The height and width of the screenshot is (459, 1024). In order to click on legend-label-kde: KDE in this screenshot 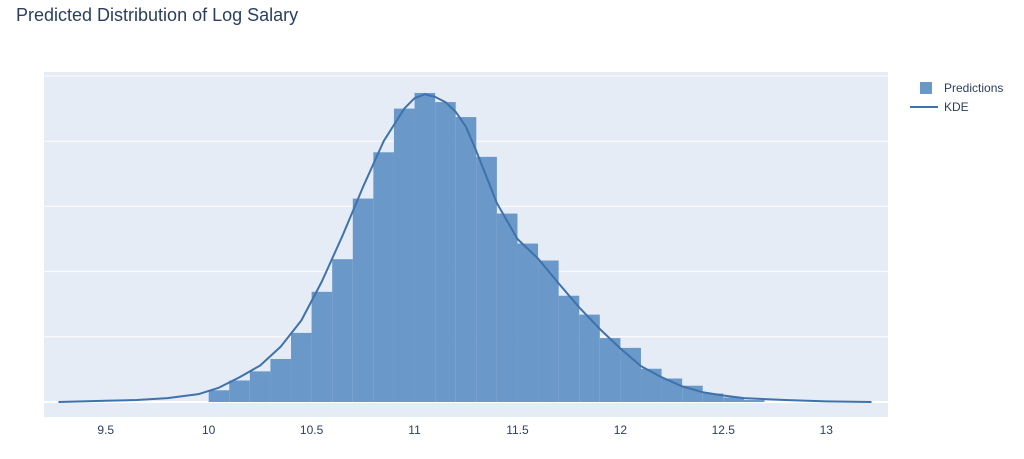, I will do `click(956, 106)`.